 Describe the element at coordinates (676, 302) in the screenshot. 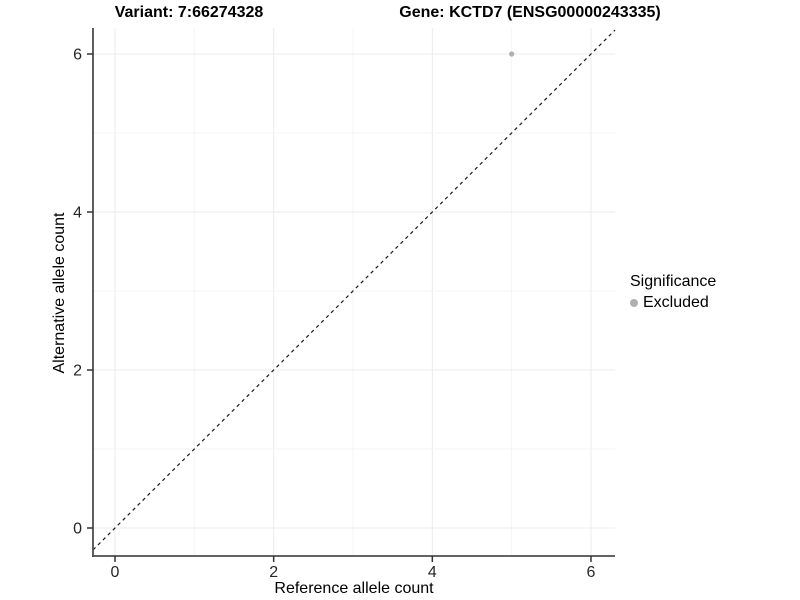

I see `legend-item-label: Excluded` at that location.